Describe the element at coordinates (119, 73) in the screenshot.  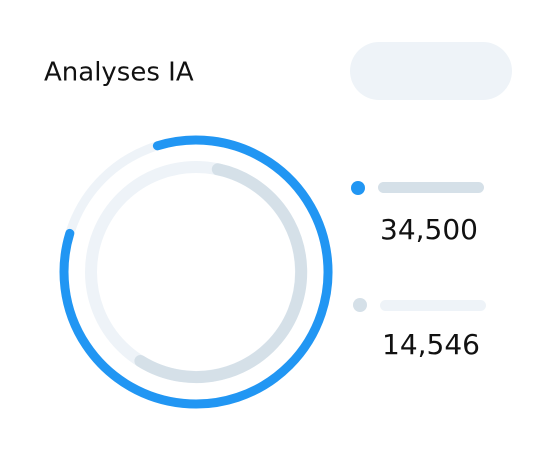
I see `card-title: Analyses IA` at that location.